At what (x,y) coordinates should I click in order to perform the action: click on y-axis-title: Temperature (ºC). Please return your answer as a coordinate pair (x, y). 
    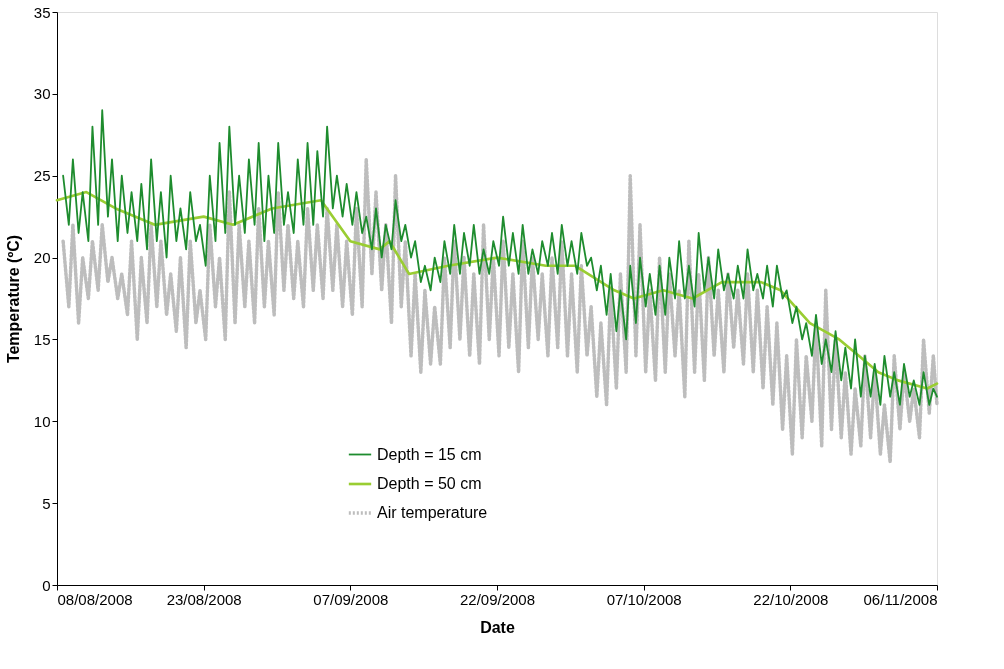
    Looking at the image, I should click on (13, 299).